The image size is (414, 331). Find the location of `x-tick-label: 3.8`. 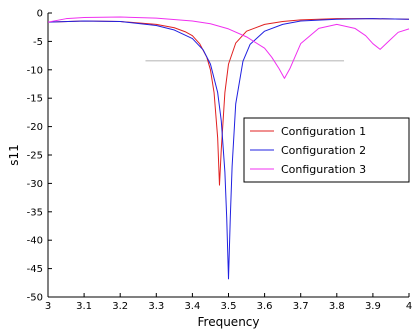

x-tick-label: 3.8 is located at coordinates (337, 306).